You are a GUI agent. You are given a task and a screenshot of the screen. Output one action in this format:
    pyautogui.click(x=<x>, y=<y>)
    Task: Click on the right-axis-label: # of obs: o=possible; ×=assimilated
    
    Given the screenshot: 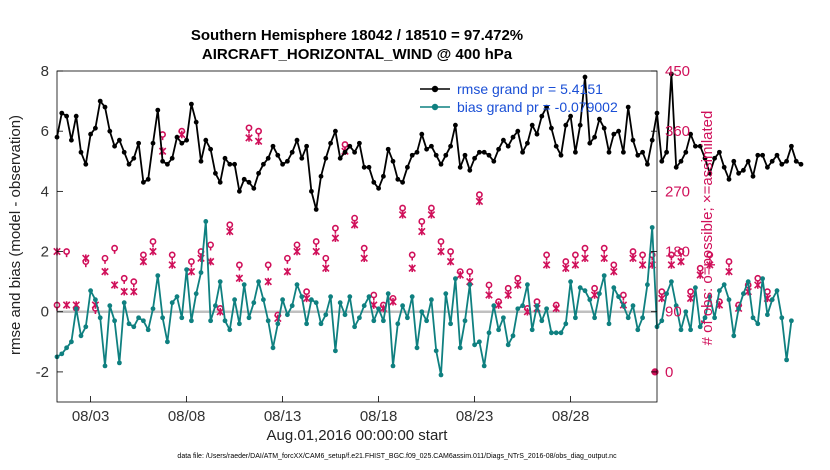 What is the action you would take?
    pyautogui.click(x=707, y=228)
    